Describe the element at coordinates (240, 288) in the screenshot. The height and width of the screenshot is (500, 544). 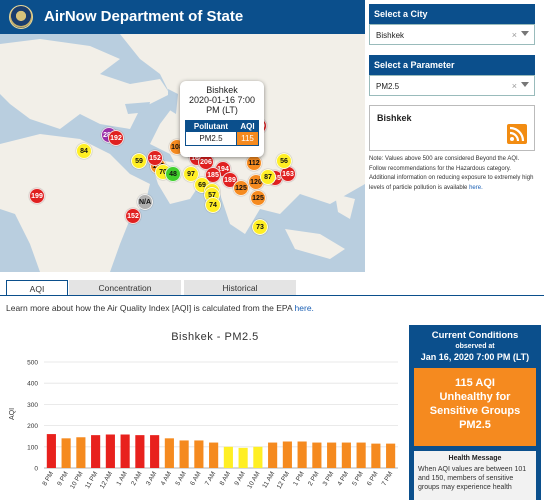
I see `tab-historical: Historical` at that location.